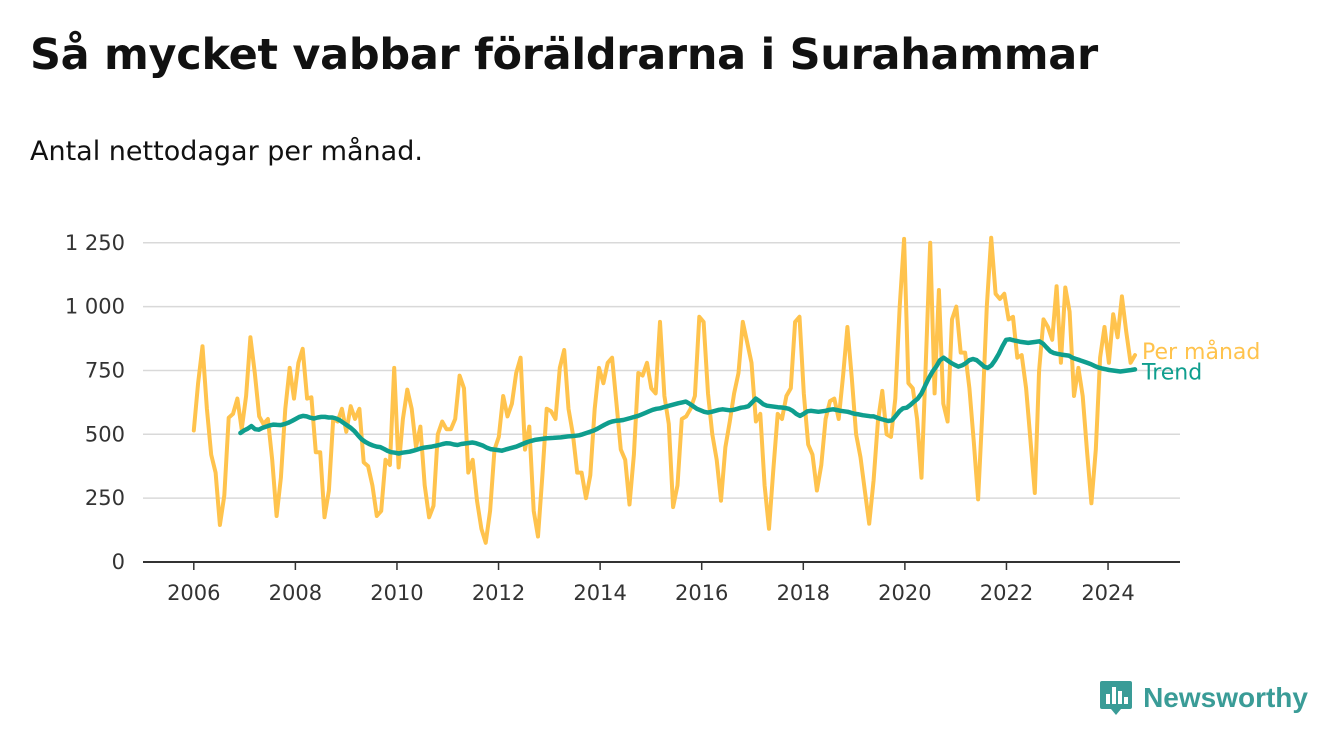 Image resolution: width=1340 pixels, height=753 pixels. Describe the element at coordinates (105, 434) in the screenshot. I see `y-tick-label: 500` at that location.